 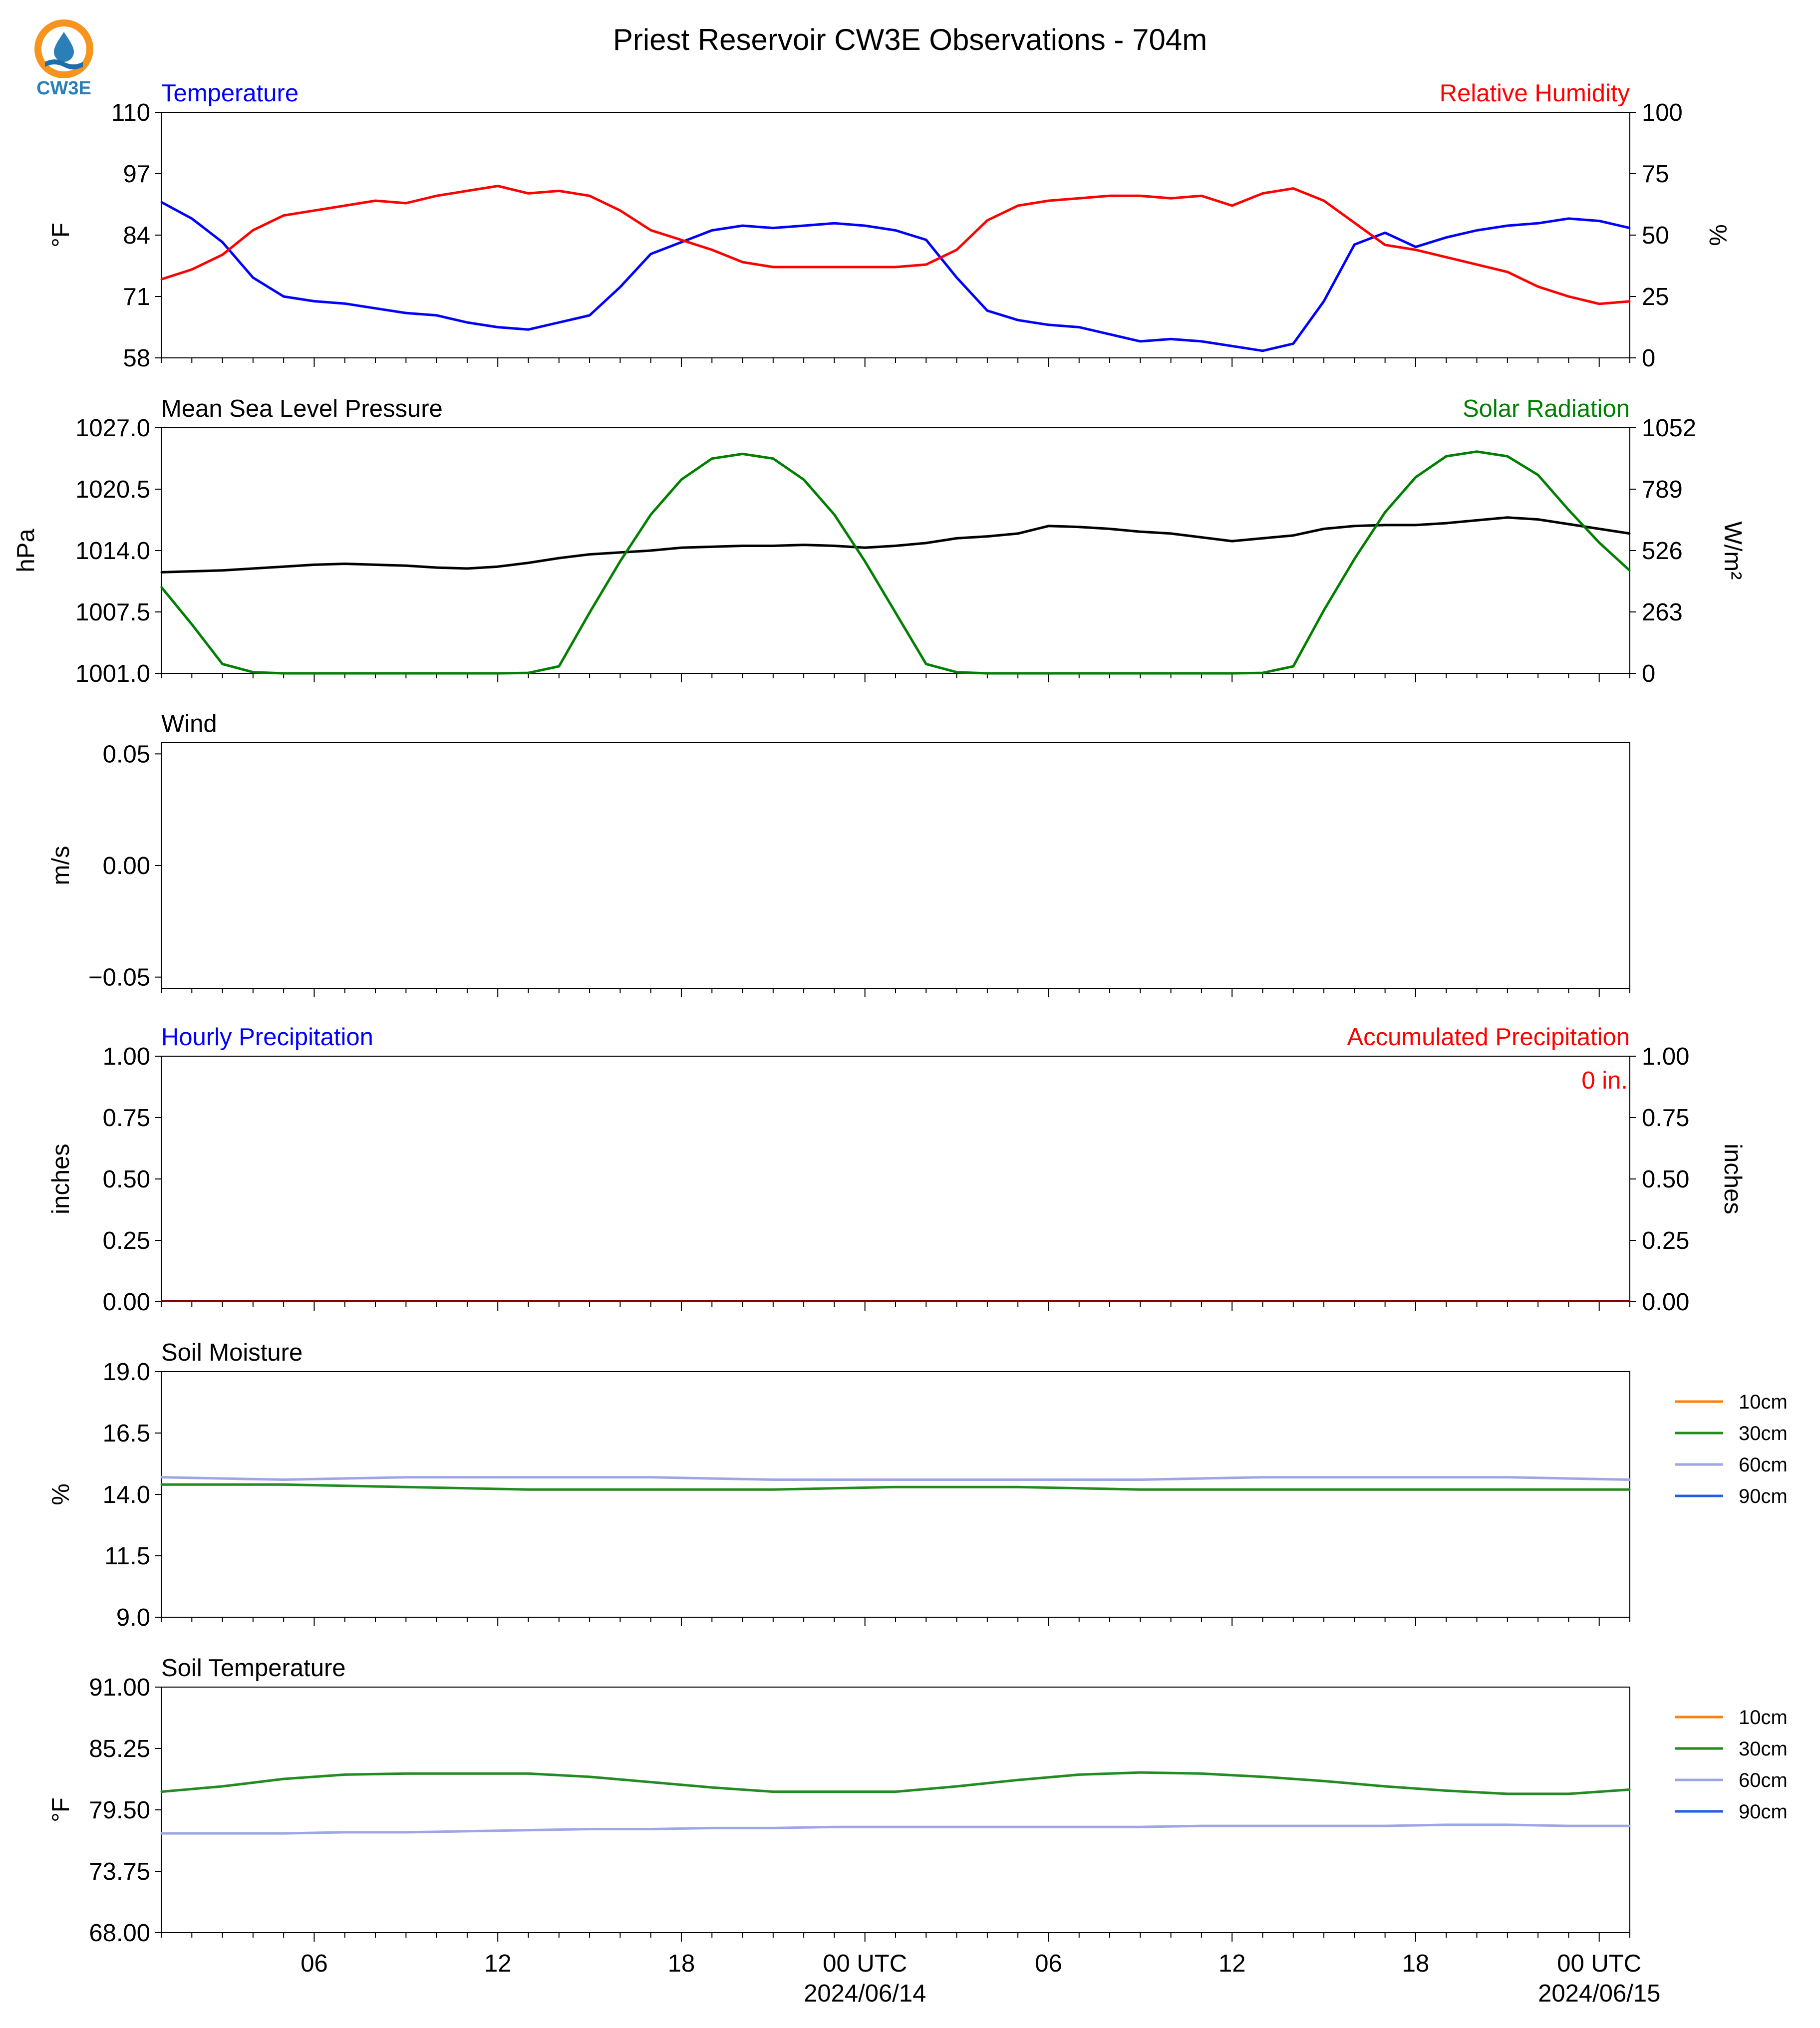 I want to click on ytick-label-left: 0.05, so click(x=126, y=754).